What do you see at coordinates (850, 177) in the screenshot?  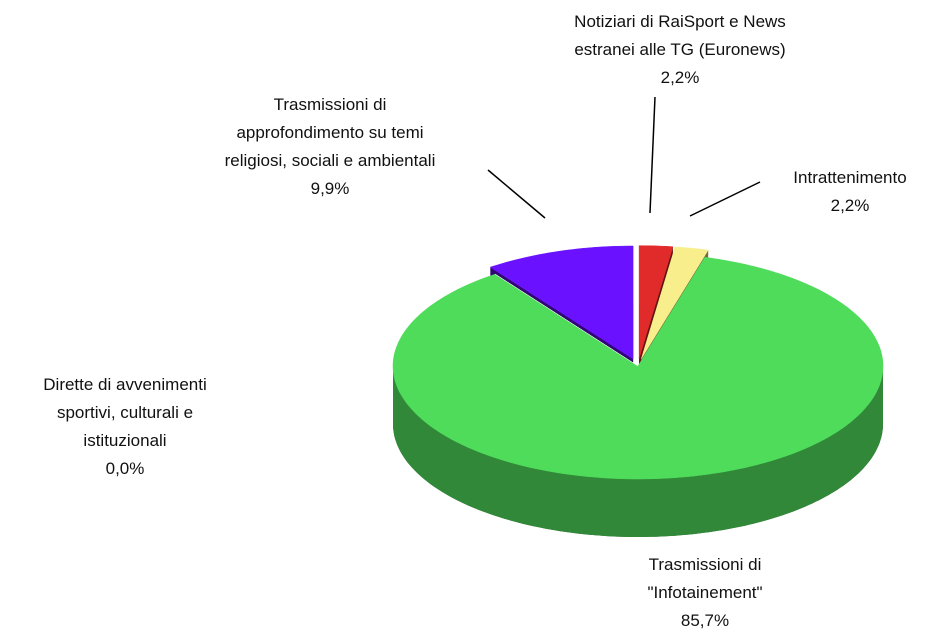 I see `category-label: Intrattenimento` at bounding box center [850, 177].